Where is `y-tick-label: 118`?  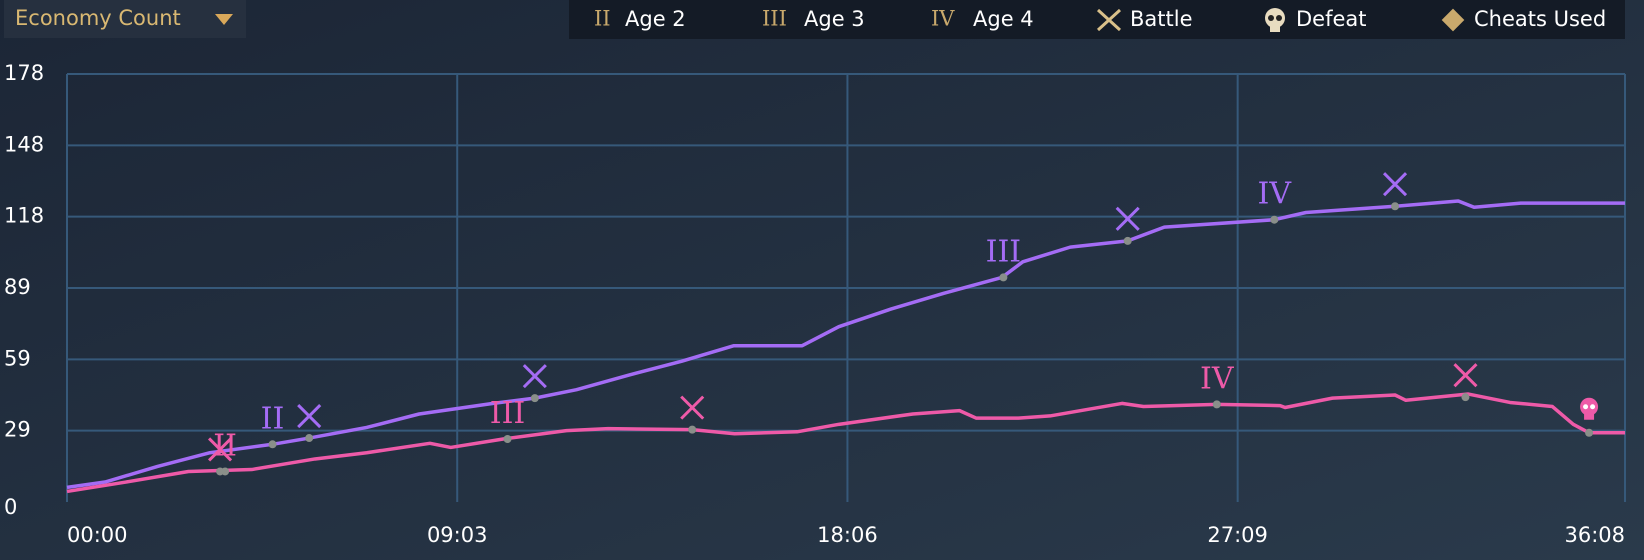 y-tick-label: 118 is located at coordinates (24, 216).